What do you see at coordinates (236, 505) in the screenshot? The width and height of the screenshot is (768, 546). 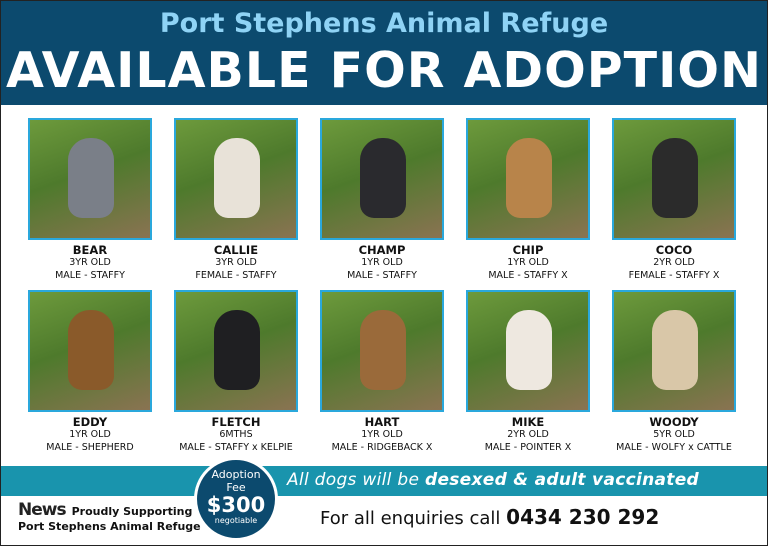 I see `fee-price: $300` at bounding box center [236, 505].